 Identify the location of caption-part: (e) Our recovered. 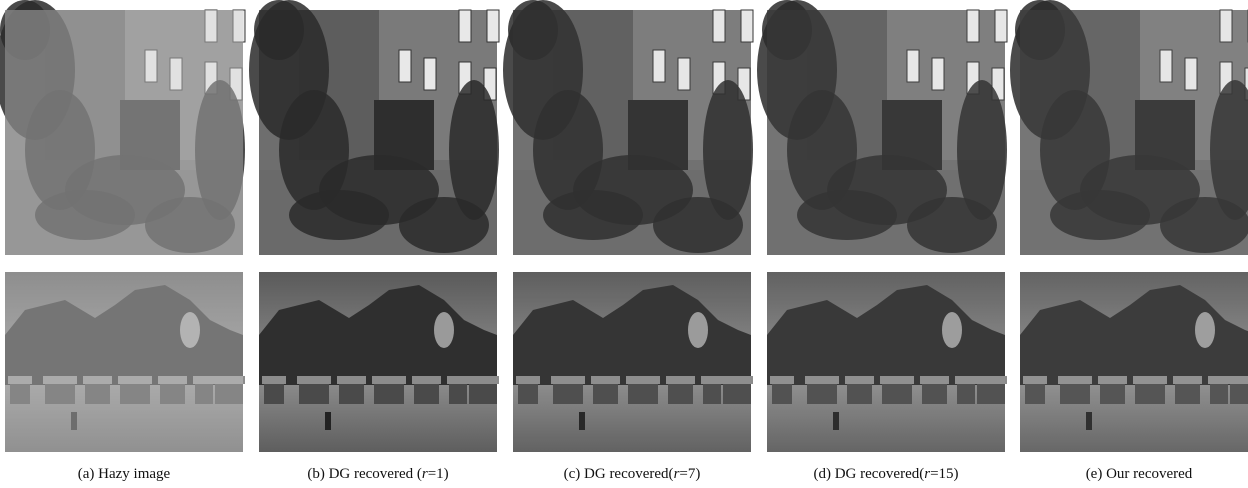
(1139, 474).